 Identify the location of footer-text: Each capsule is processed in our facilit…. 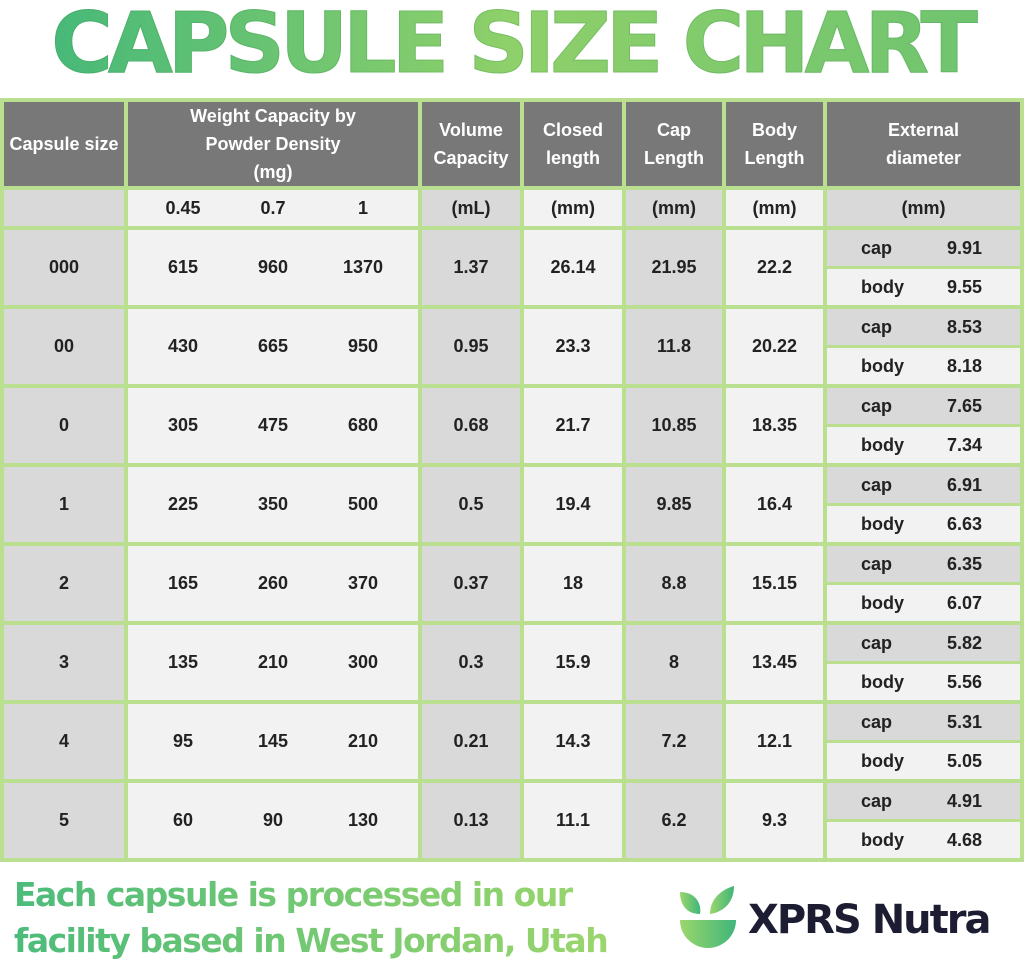
(310, 918).